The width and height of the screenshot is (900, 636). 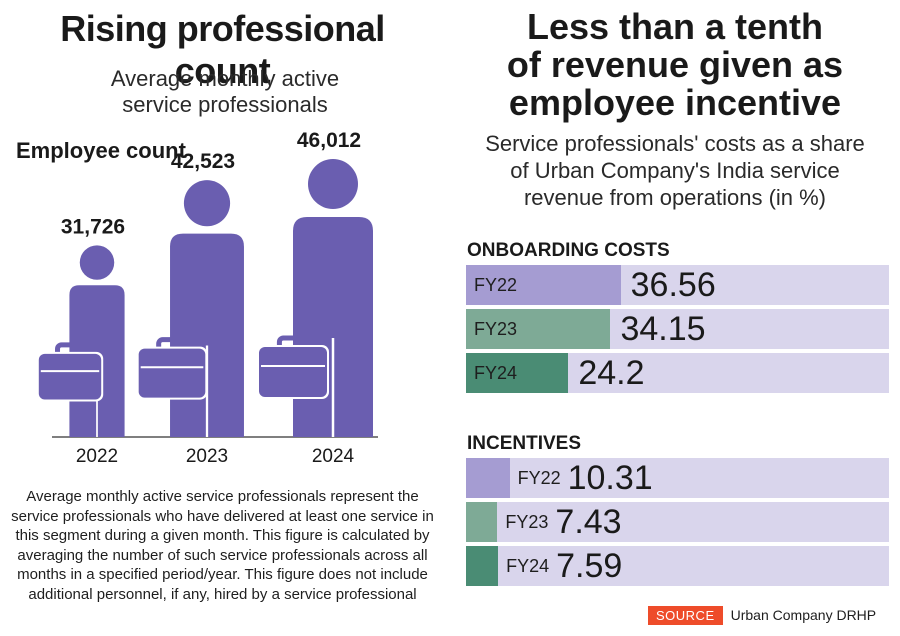 I want to click on value-label-2022: 31,726, so click(x=93, y=226).